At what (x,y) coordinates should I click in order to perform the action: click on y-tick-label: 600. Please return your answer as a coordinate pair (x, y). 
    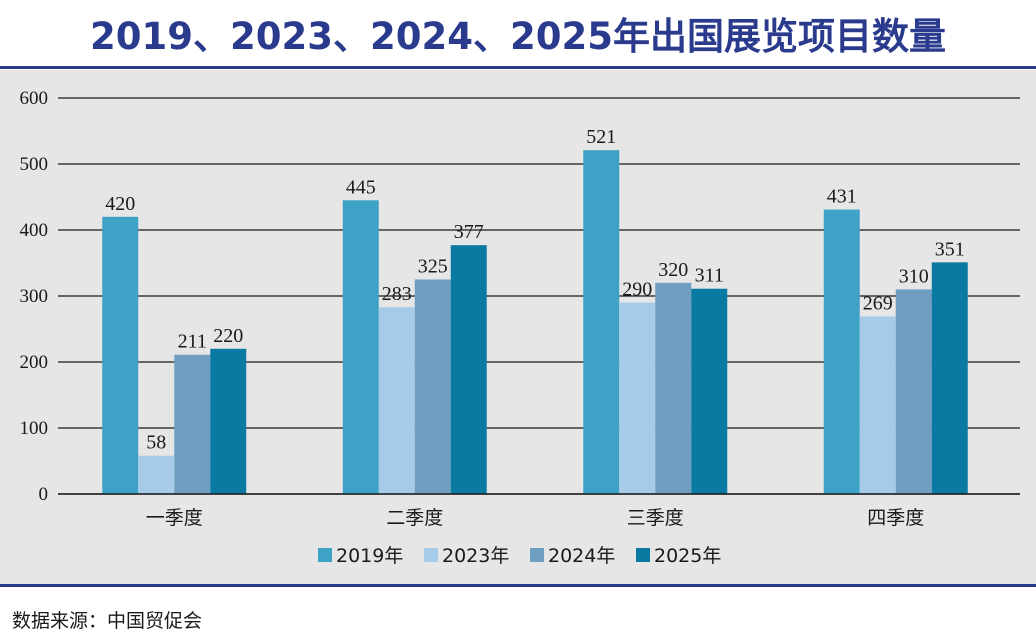
    Looking at the image, I should click on (34, 98).